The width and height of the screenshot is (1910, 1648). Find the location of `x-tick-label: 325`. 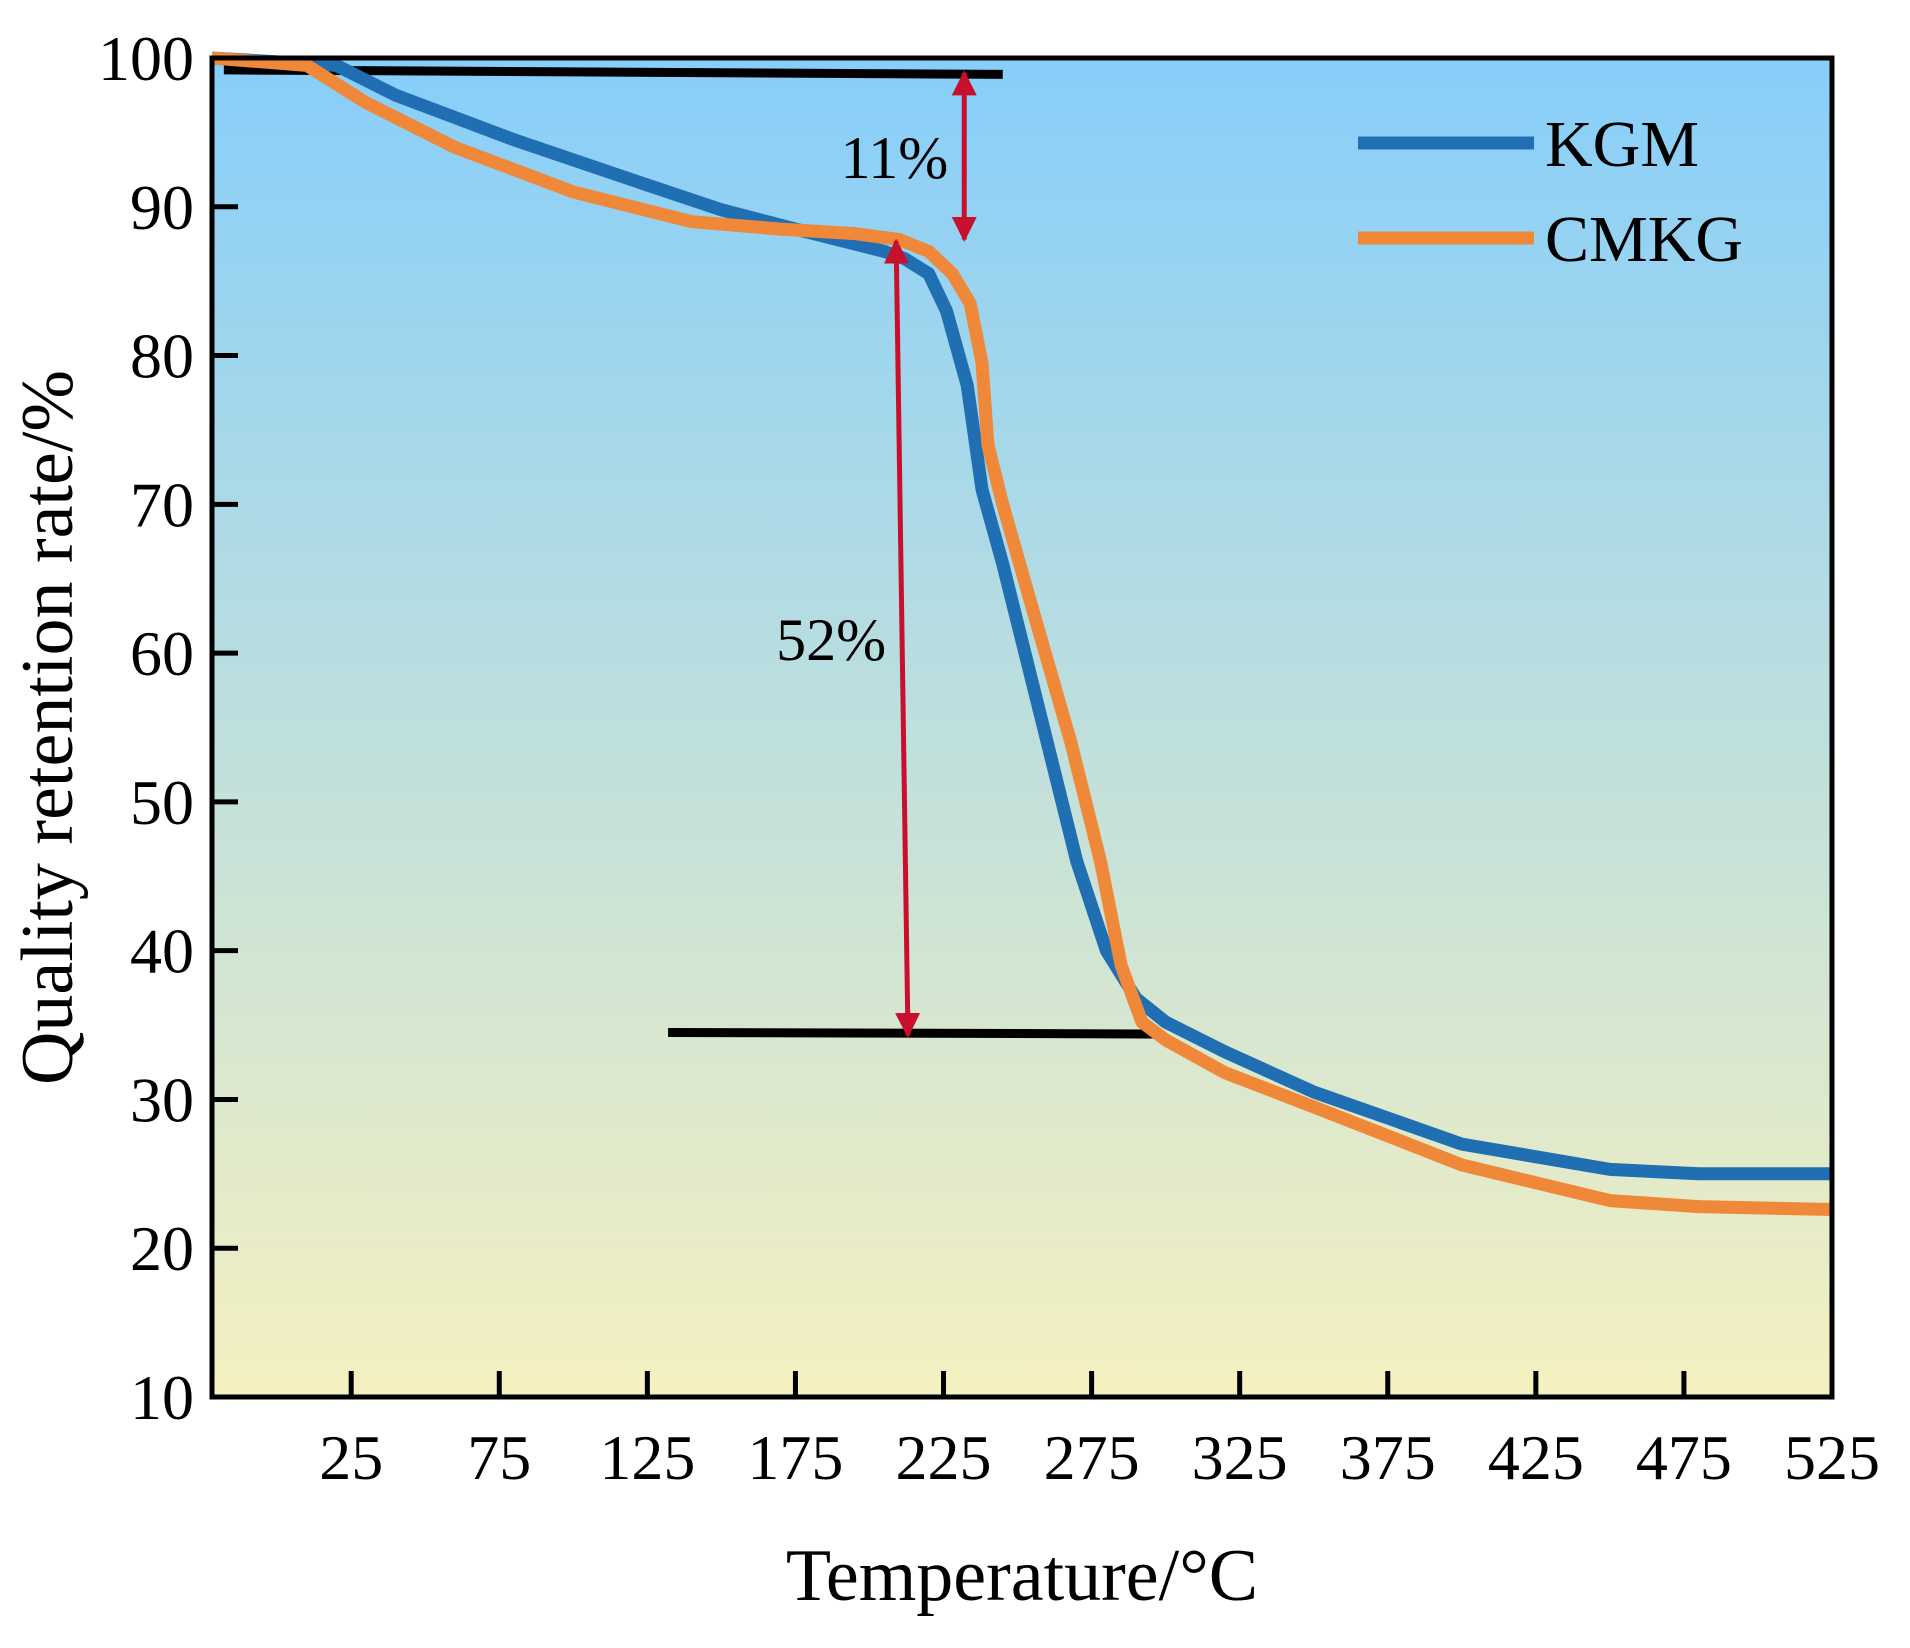

x-tick-label: 325 is located at coordinates (1240, 1457).